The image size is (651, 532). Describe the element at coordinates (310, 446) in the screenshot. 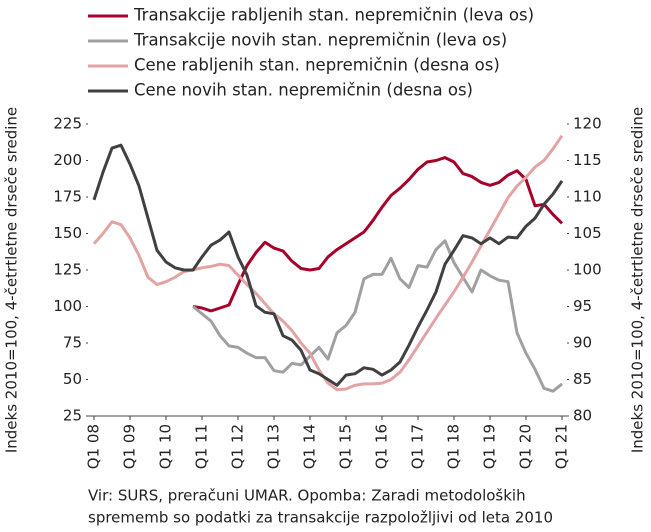

I see `x-tick-label: Q1 14` at that location.